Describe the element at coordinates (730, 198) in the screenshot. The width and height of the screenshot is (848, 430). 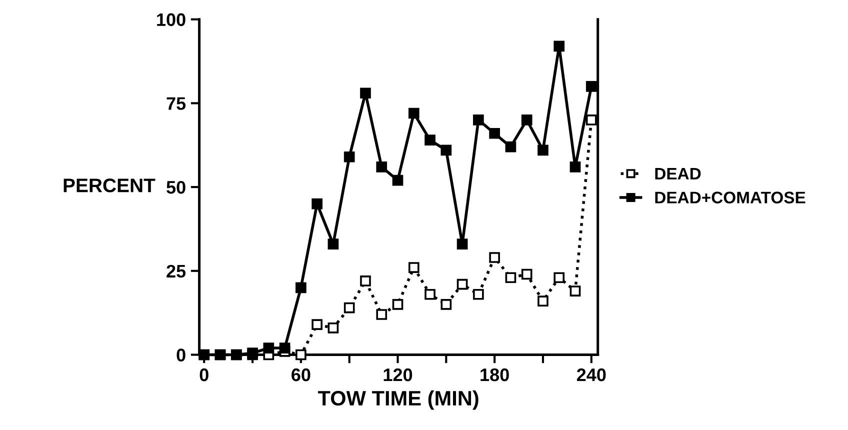
I see `legend-label: DEAD+COMATOSE` at that location.